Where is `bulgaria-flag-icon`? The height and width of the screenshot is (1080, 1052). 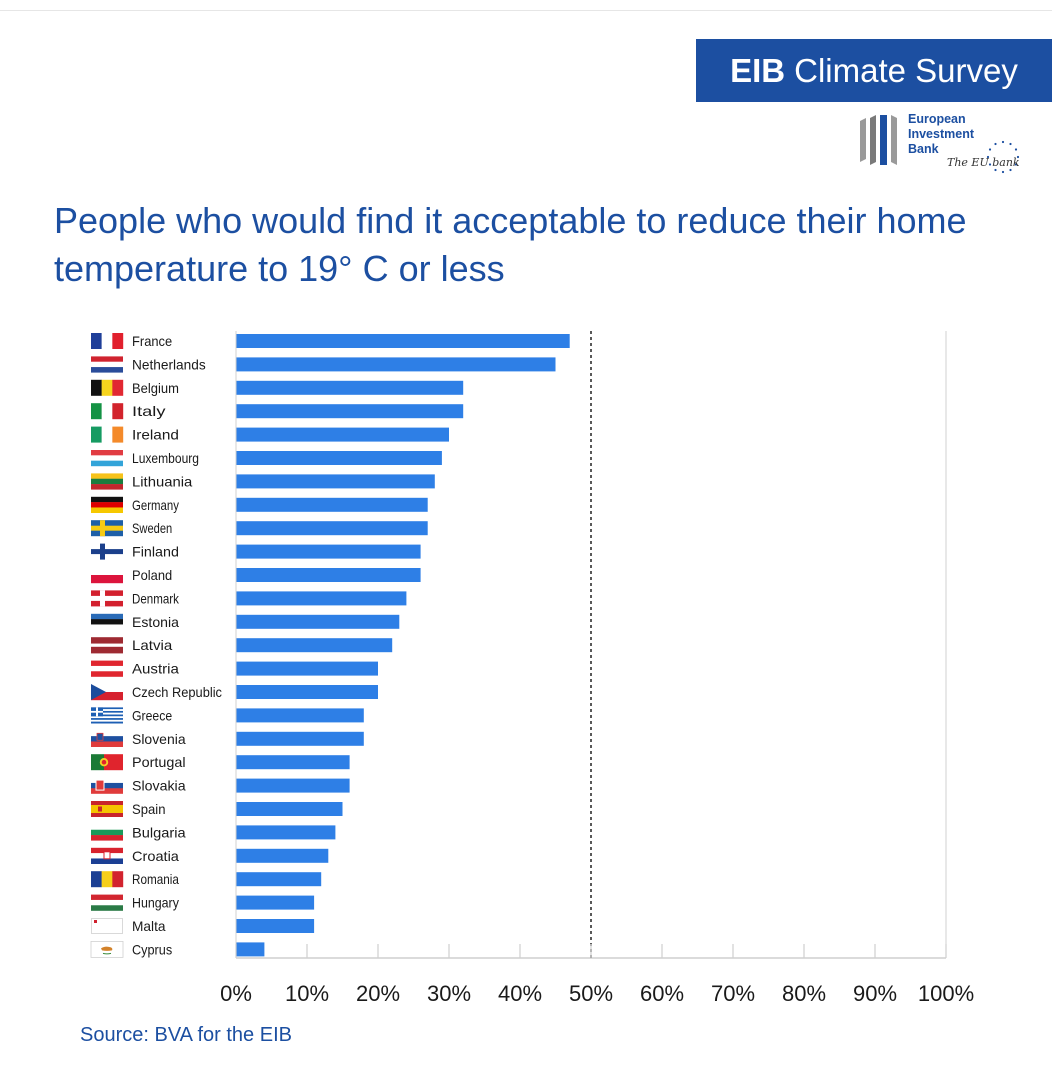 bulgaria-flag-icon is located at coordinates (107, 832).